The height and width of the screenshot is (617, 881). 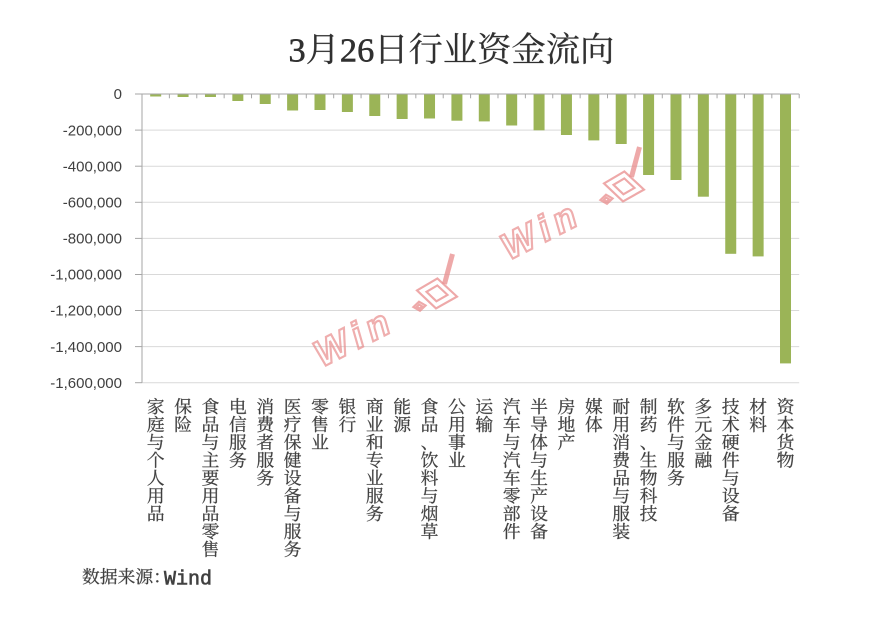 I want to click on svg-text: -200,000, so click(x=92, y=130).